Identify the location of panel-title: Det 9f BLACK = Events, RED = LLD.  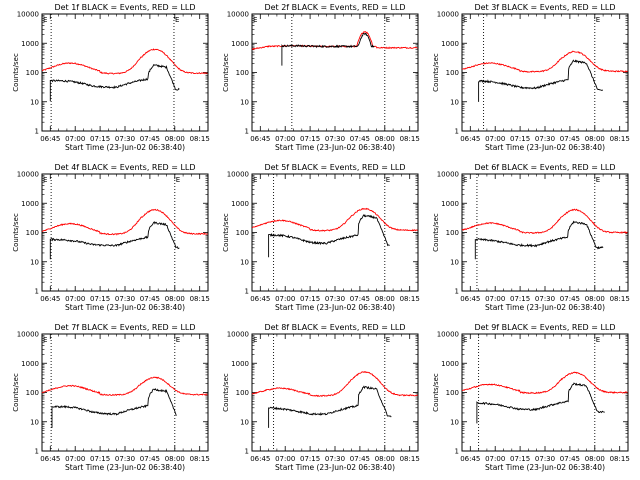
(544, 327).